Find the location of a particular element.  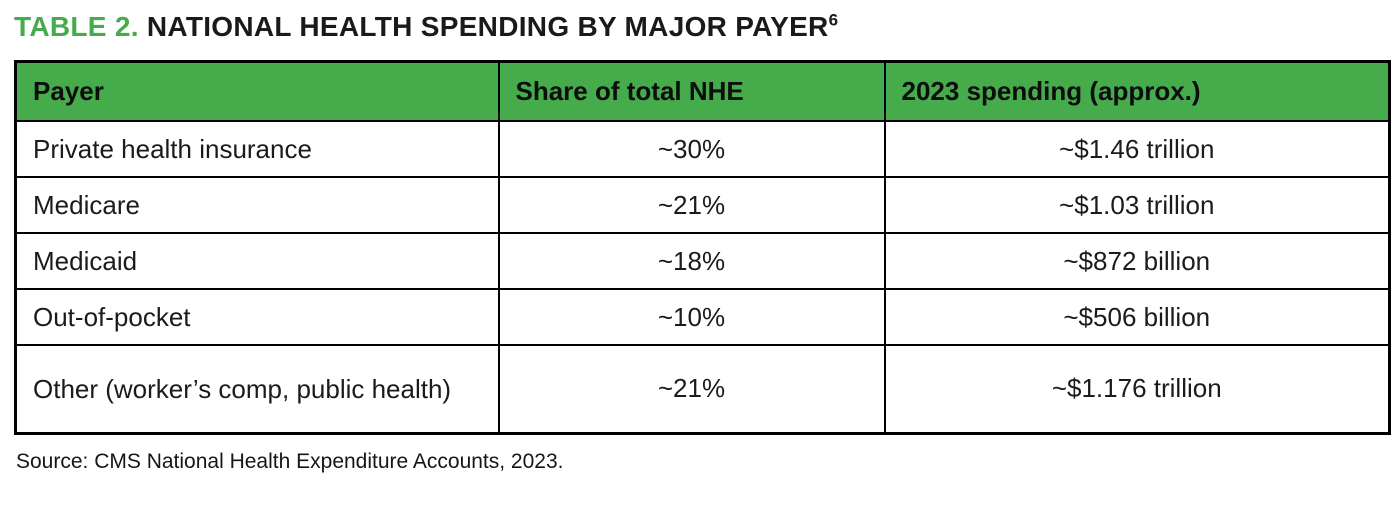

payer-cell: Out-of-pocket is located at coordinates (257, 317).